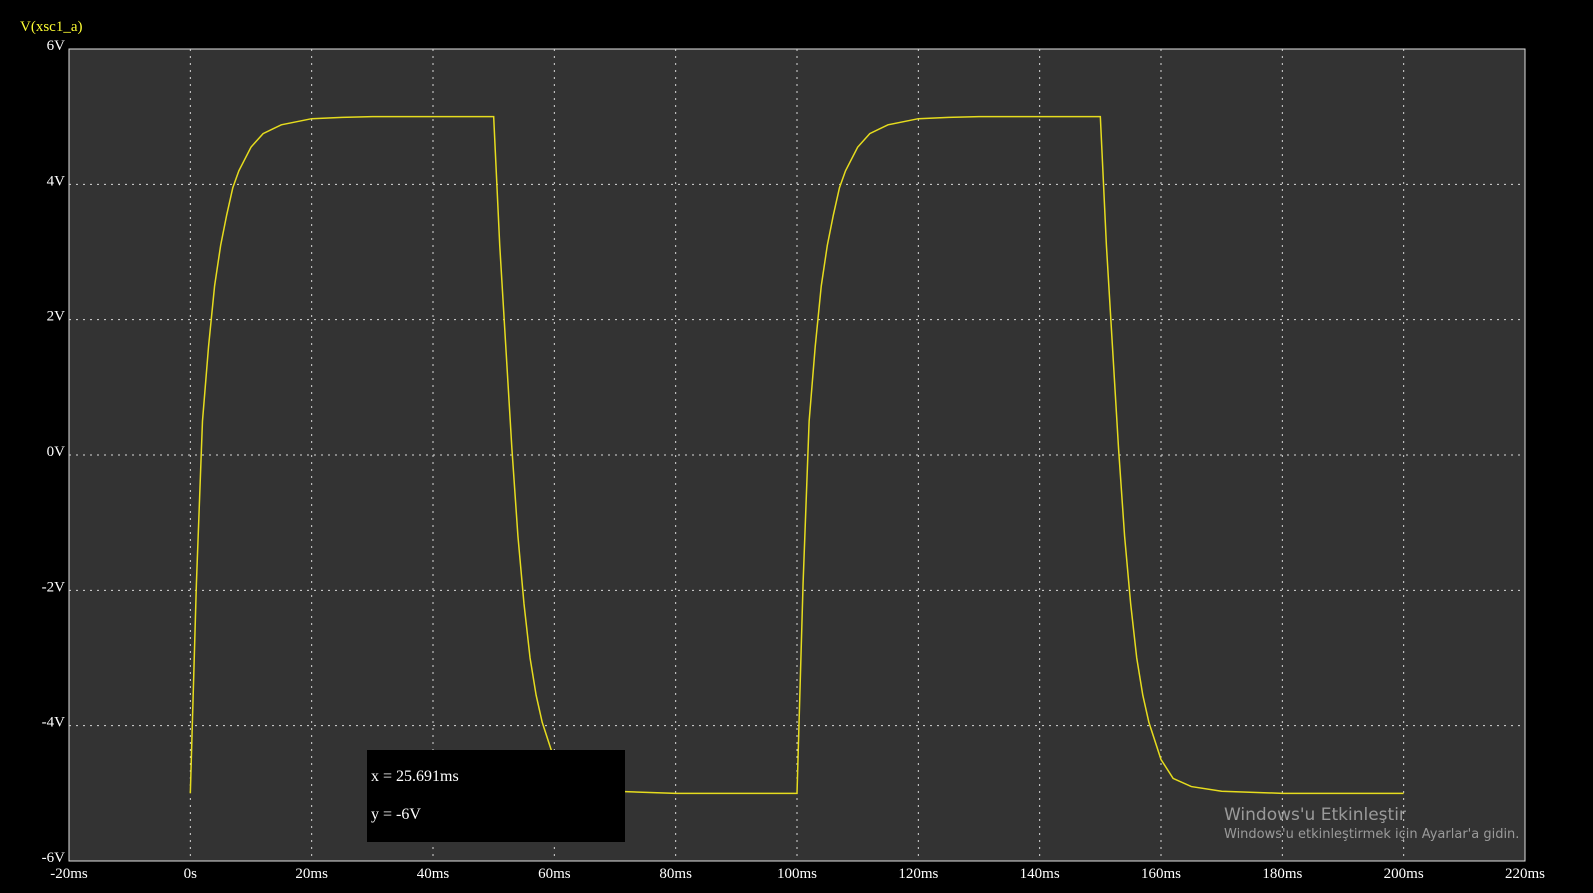  I want to click on watermark-title: Windows'u Etkinleştir, so click(1315, 815).